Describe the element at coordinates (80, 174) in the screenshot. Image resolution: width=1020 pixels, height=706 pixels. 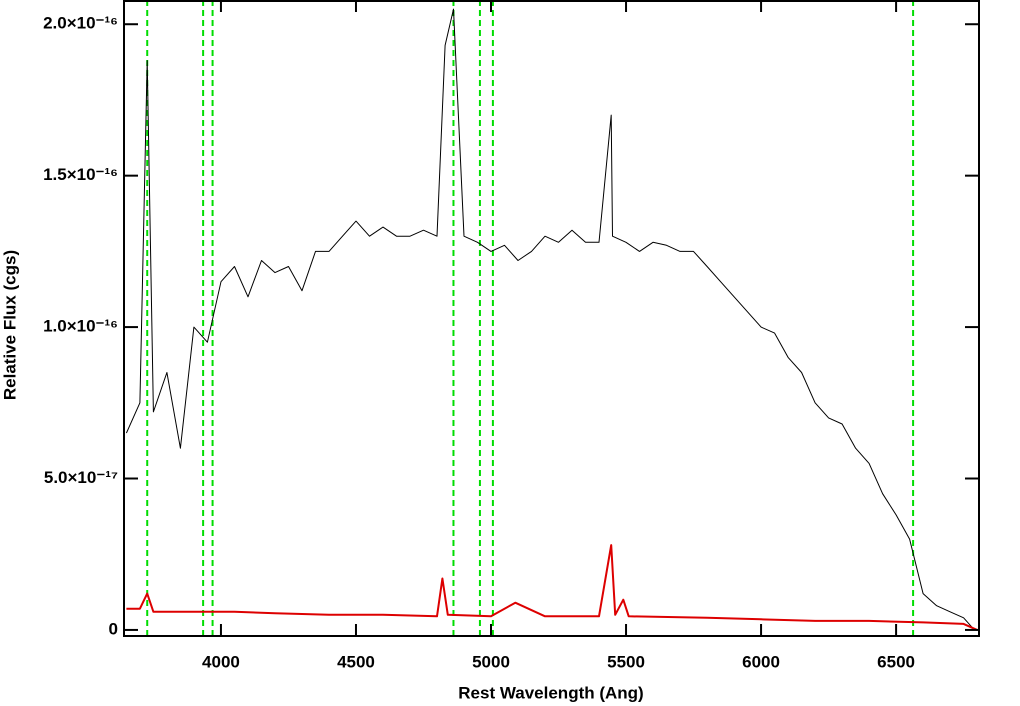
I see `y-tick-label: 1.5×10⁻¹⁶` at that location.